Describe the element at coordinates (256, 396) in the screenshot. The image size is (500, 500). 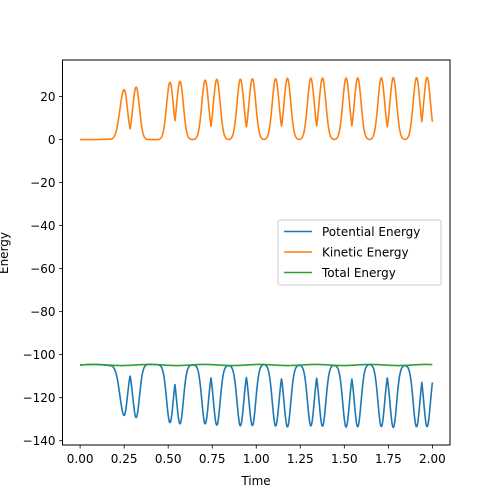
I see `series-line-potential-energy` at that location.